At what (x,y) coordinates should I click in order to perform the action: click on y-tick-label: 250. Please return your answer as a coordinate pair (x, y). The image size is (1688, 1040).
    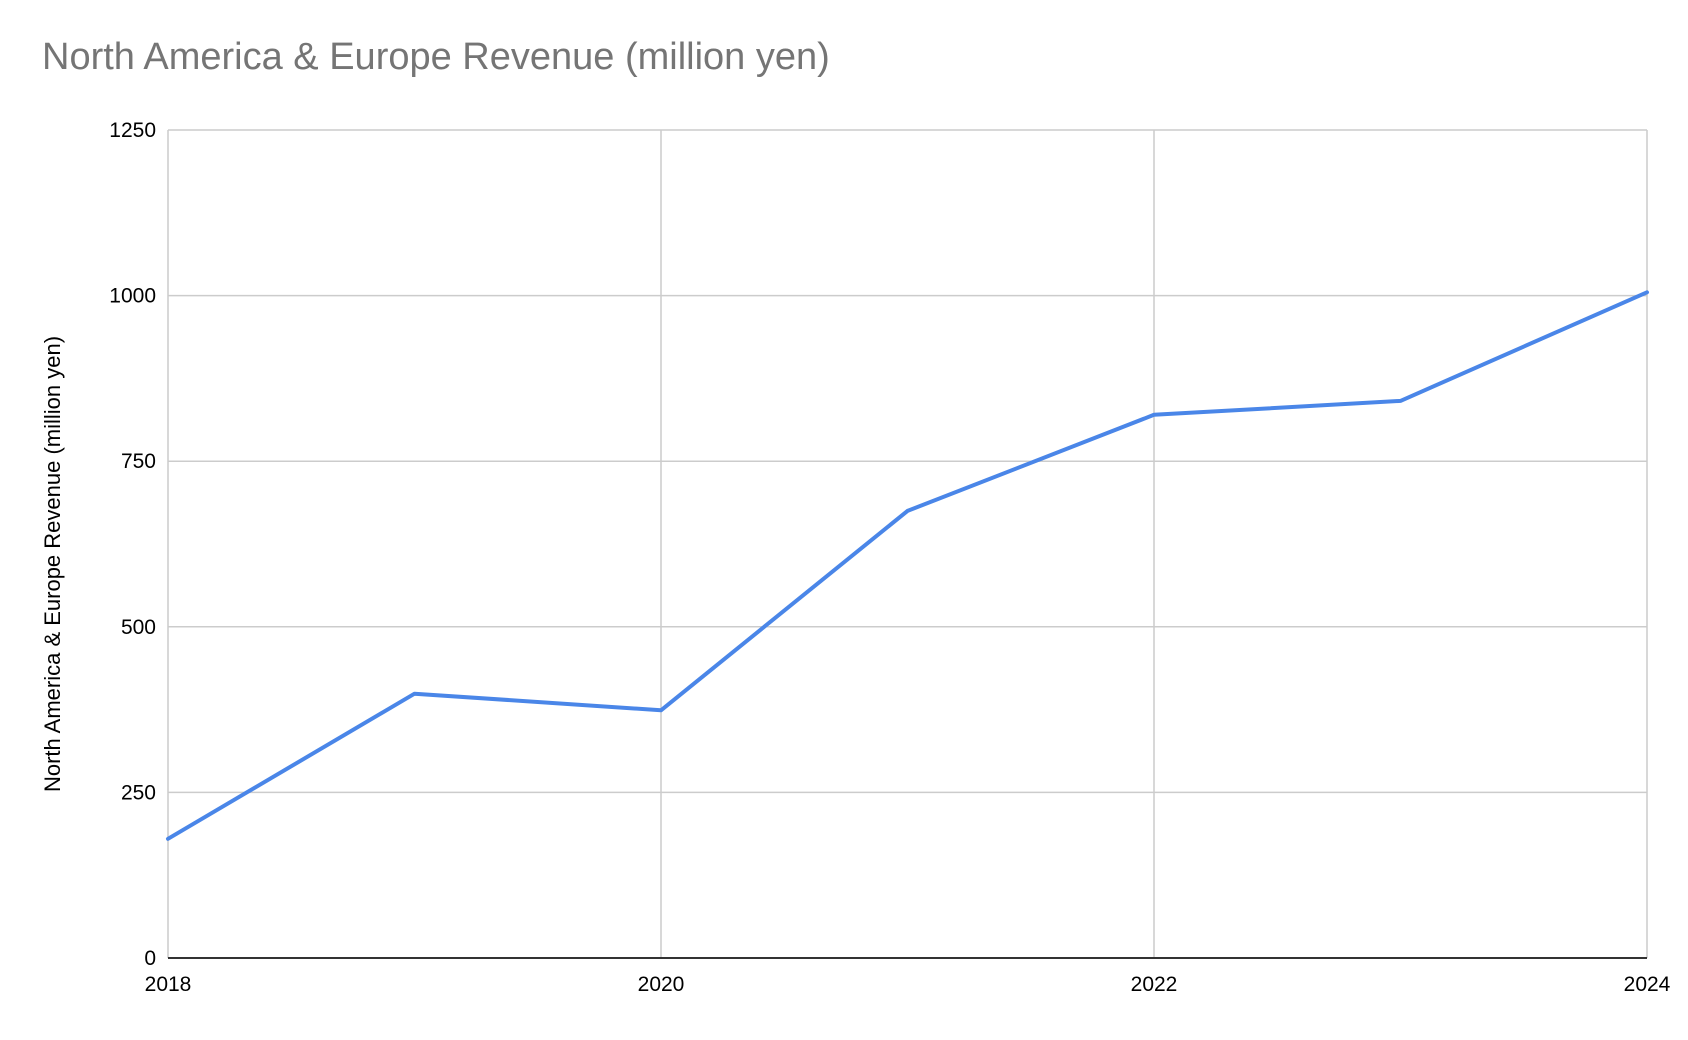
    Looking at the image, I should click on (138, 792).